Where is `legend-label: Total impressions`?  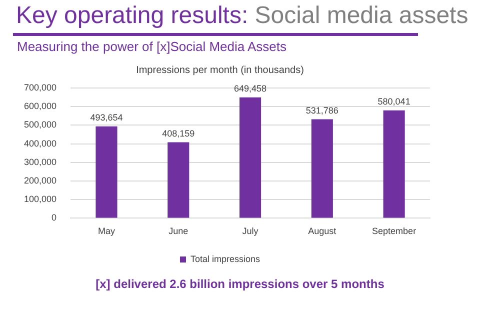 legend-label: Total impressions is located at coordinates (225, 259).